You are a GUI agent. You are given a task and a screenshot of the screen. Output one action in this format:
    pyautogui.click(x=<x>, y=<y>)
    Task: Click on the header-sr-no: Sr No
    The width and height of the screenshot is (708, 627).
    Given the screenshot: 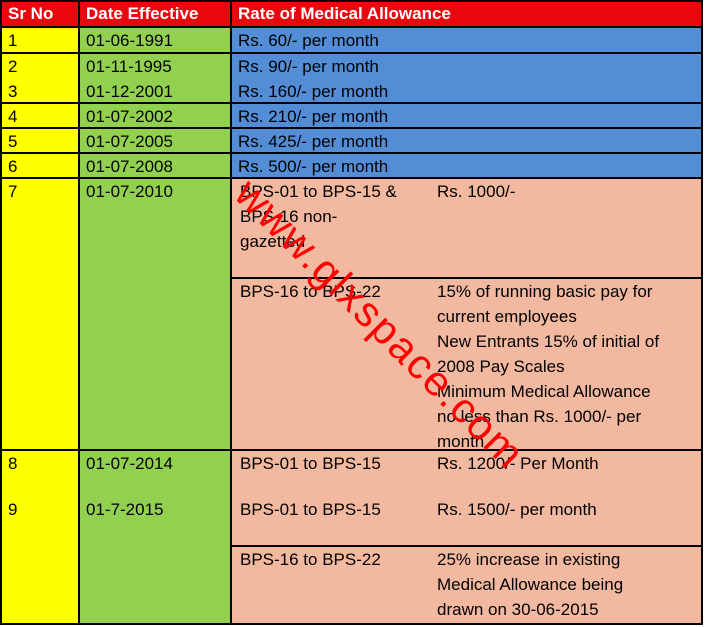 What is the action you would take?
    pyautogui.click(x=40, y=14)
    